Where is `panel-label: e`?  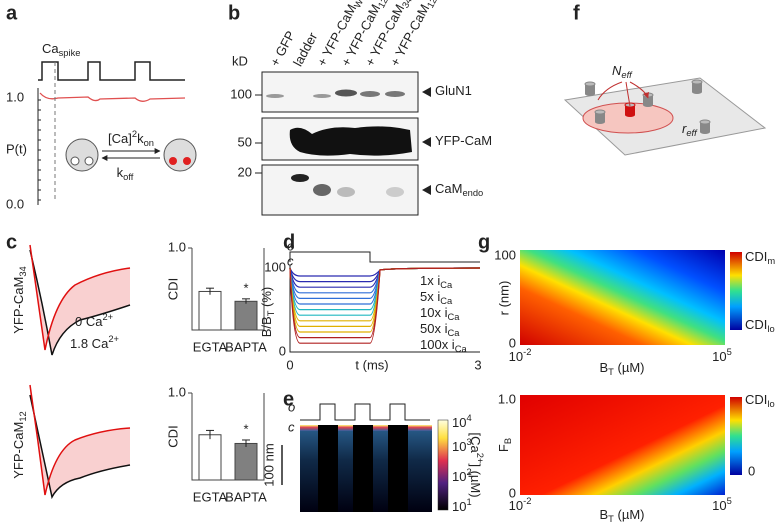 panel-label: e is located at coordinates (288, 399).